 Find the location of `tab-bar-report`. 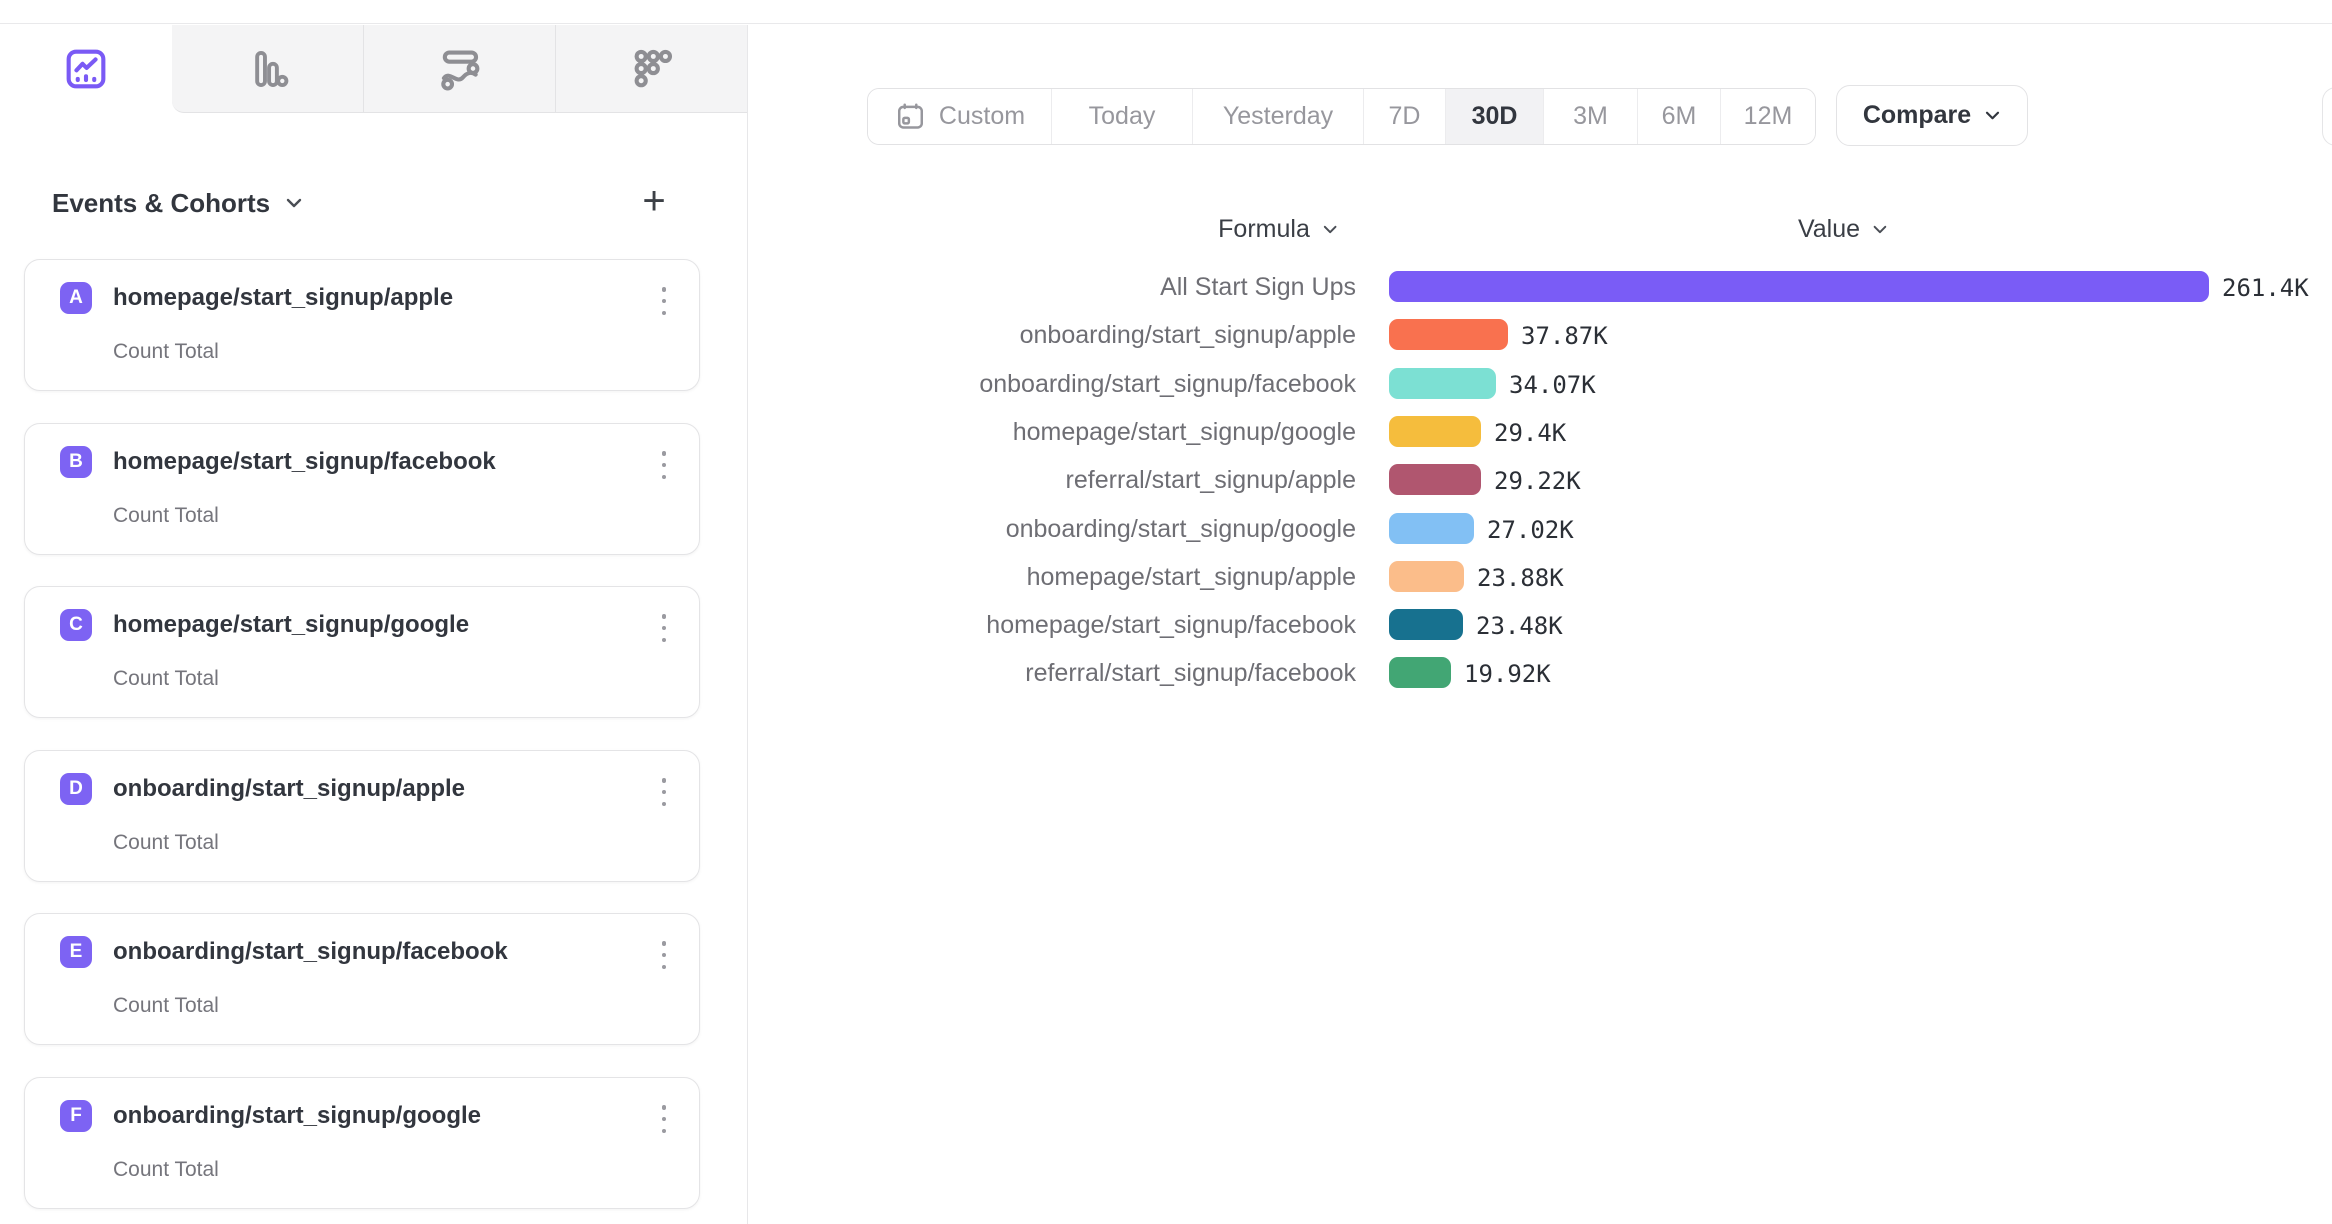

tab-bar-report is located at coordinates (267, 69).